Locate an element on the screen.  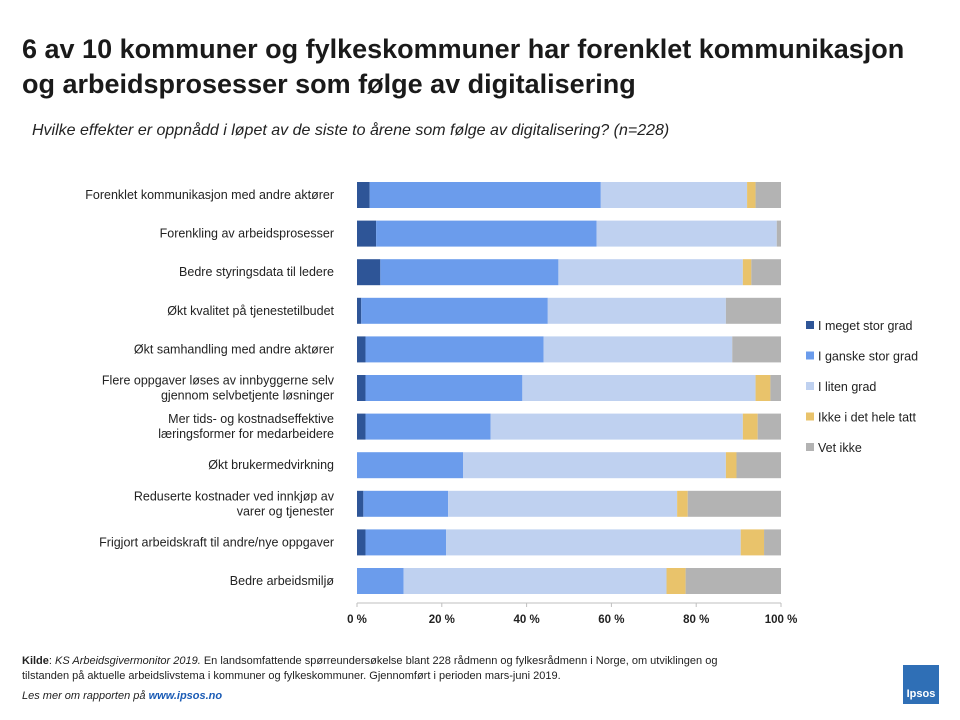
legend-label: Ikke i det hele tatt is located at coordinates (867, 418).